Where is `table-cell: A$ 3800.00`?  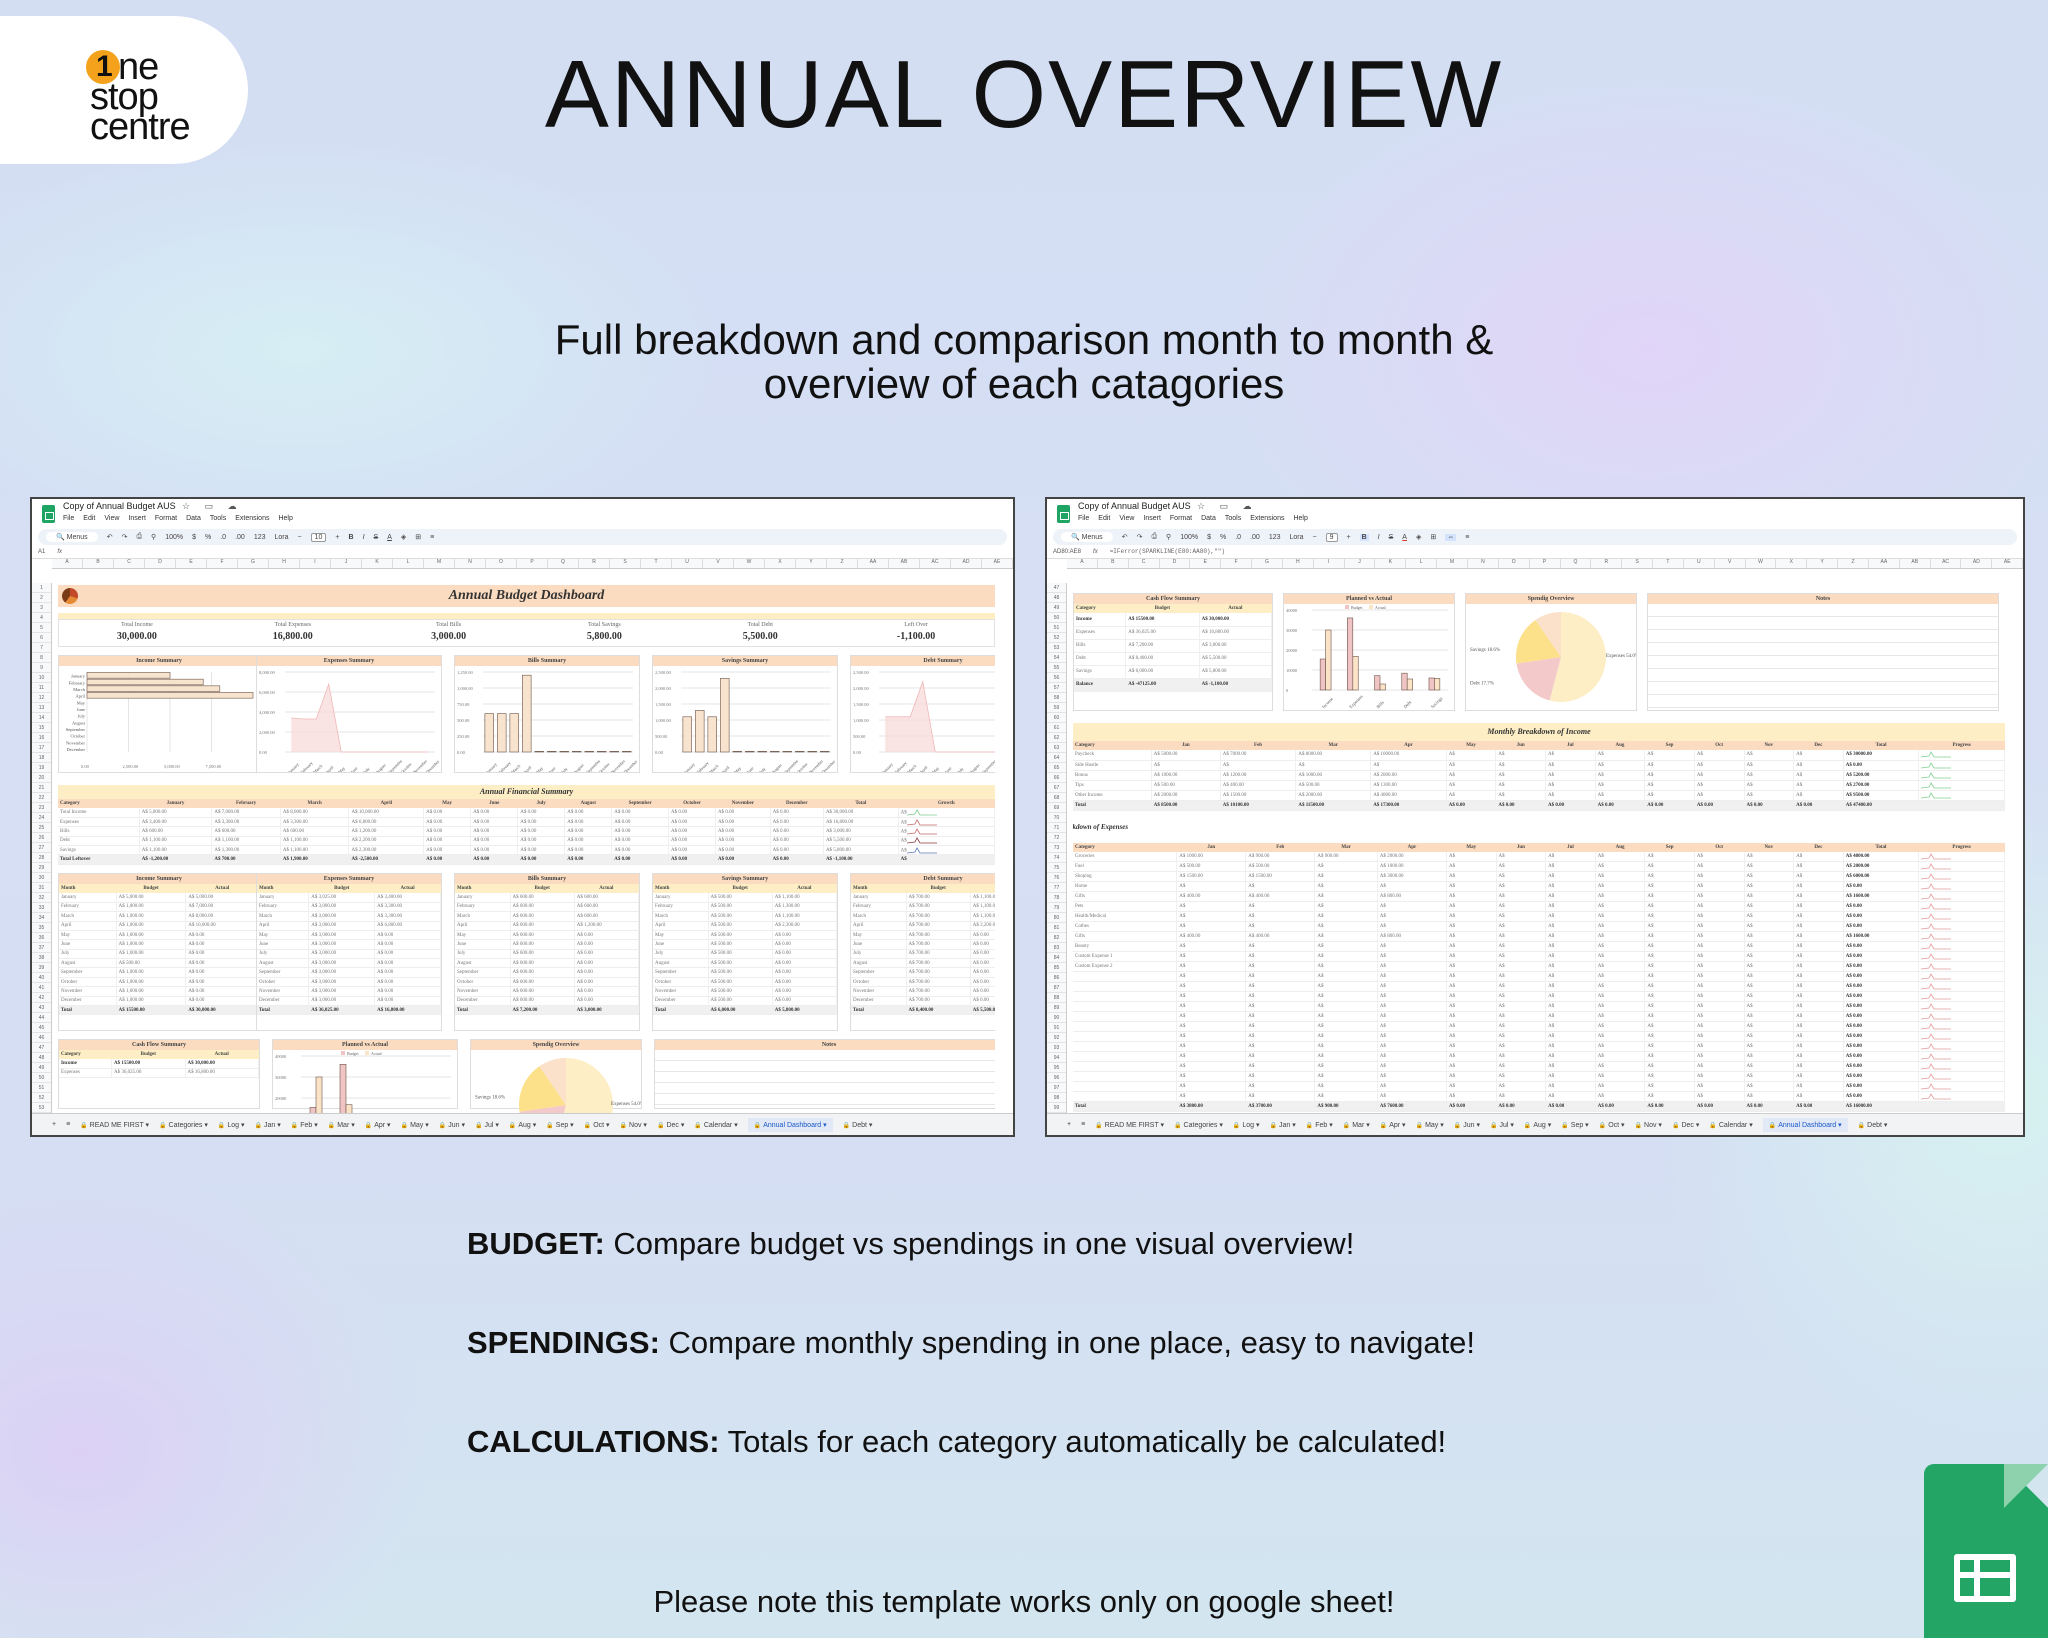 table-cell: A$ 3800.00 is located at coordinates (1211, 1106).